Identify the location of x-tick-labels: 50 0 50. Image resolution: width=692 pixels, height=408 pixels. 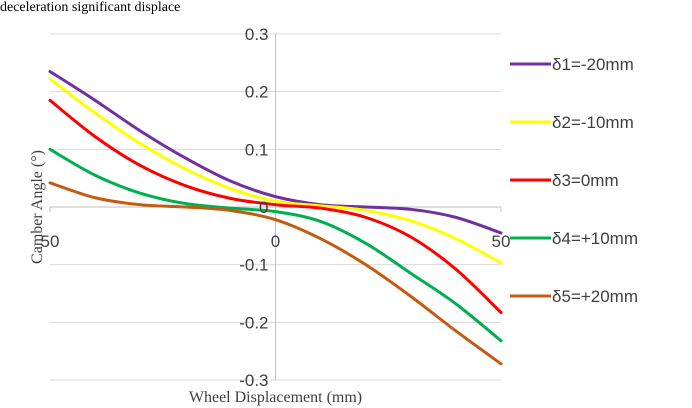
(276, 241).